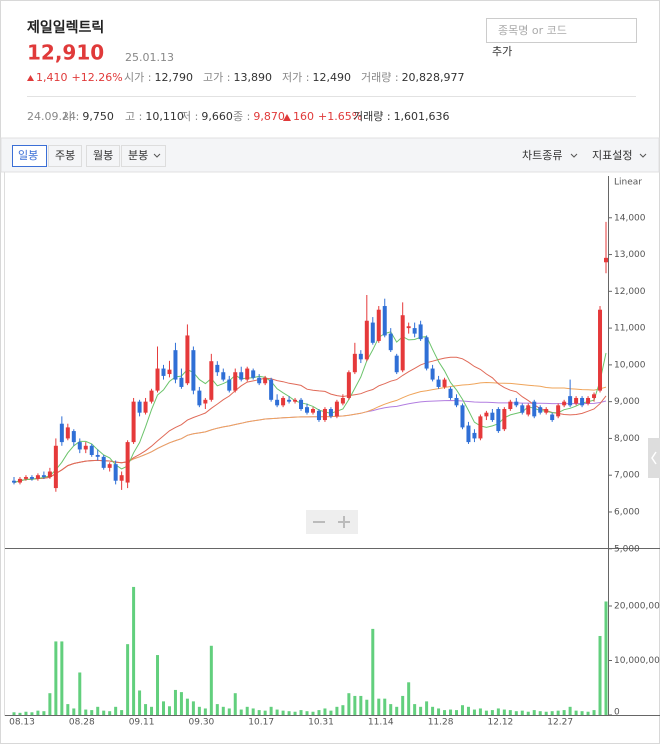 This screenshot has height=744, width=660. Describe the element at coordinates (295, 77) in the screenshot. I see `field-label: 저가 :` at that location.